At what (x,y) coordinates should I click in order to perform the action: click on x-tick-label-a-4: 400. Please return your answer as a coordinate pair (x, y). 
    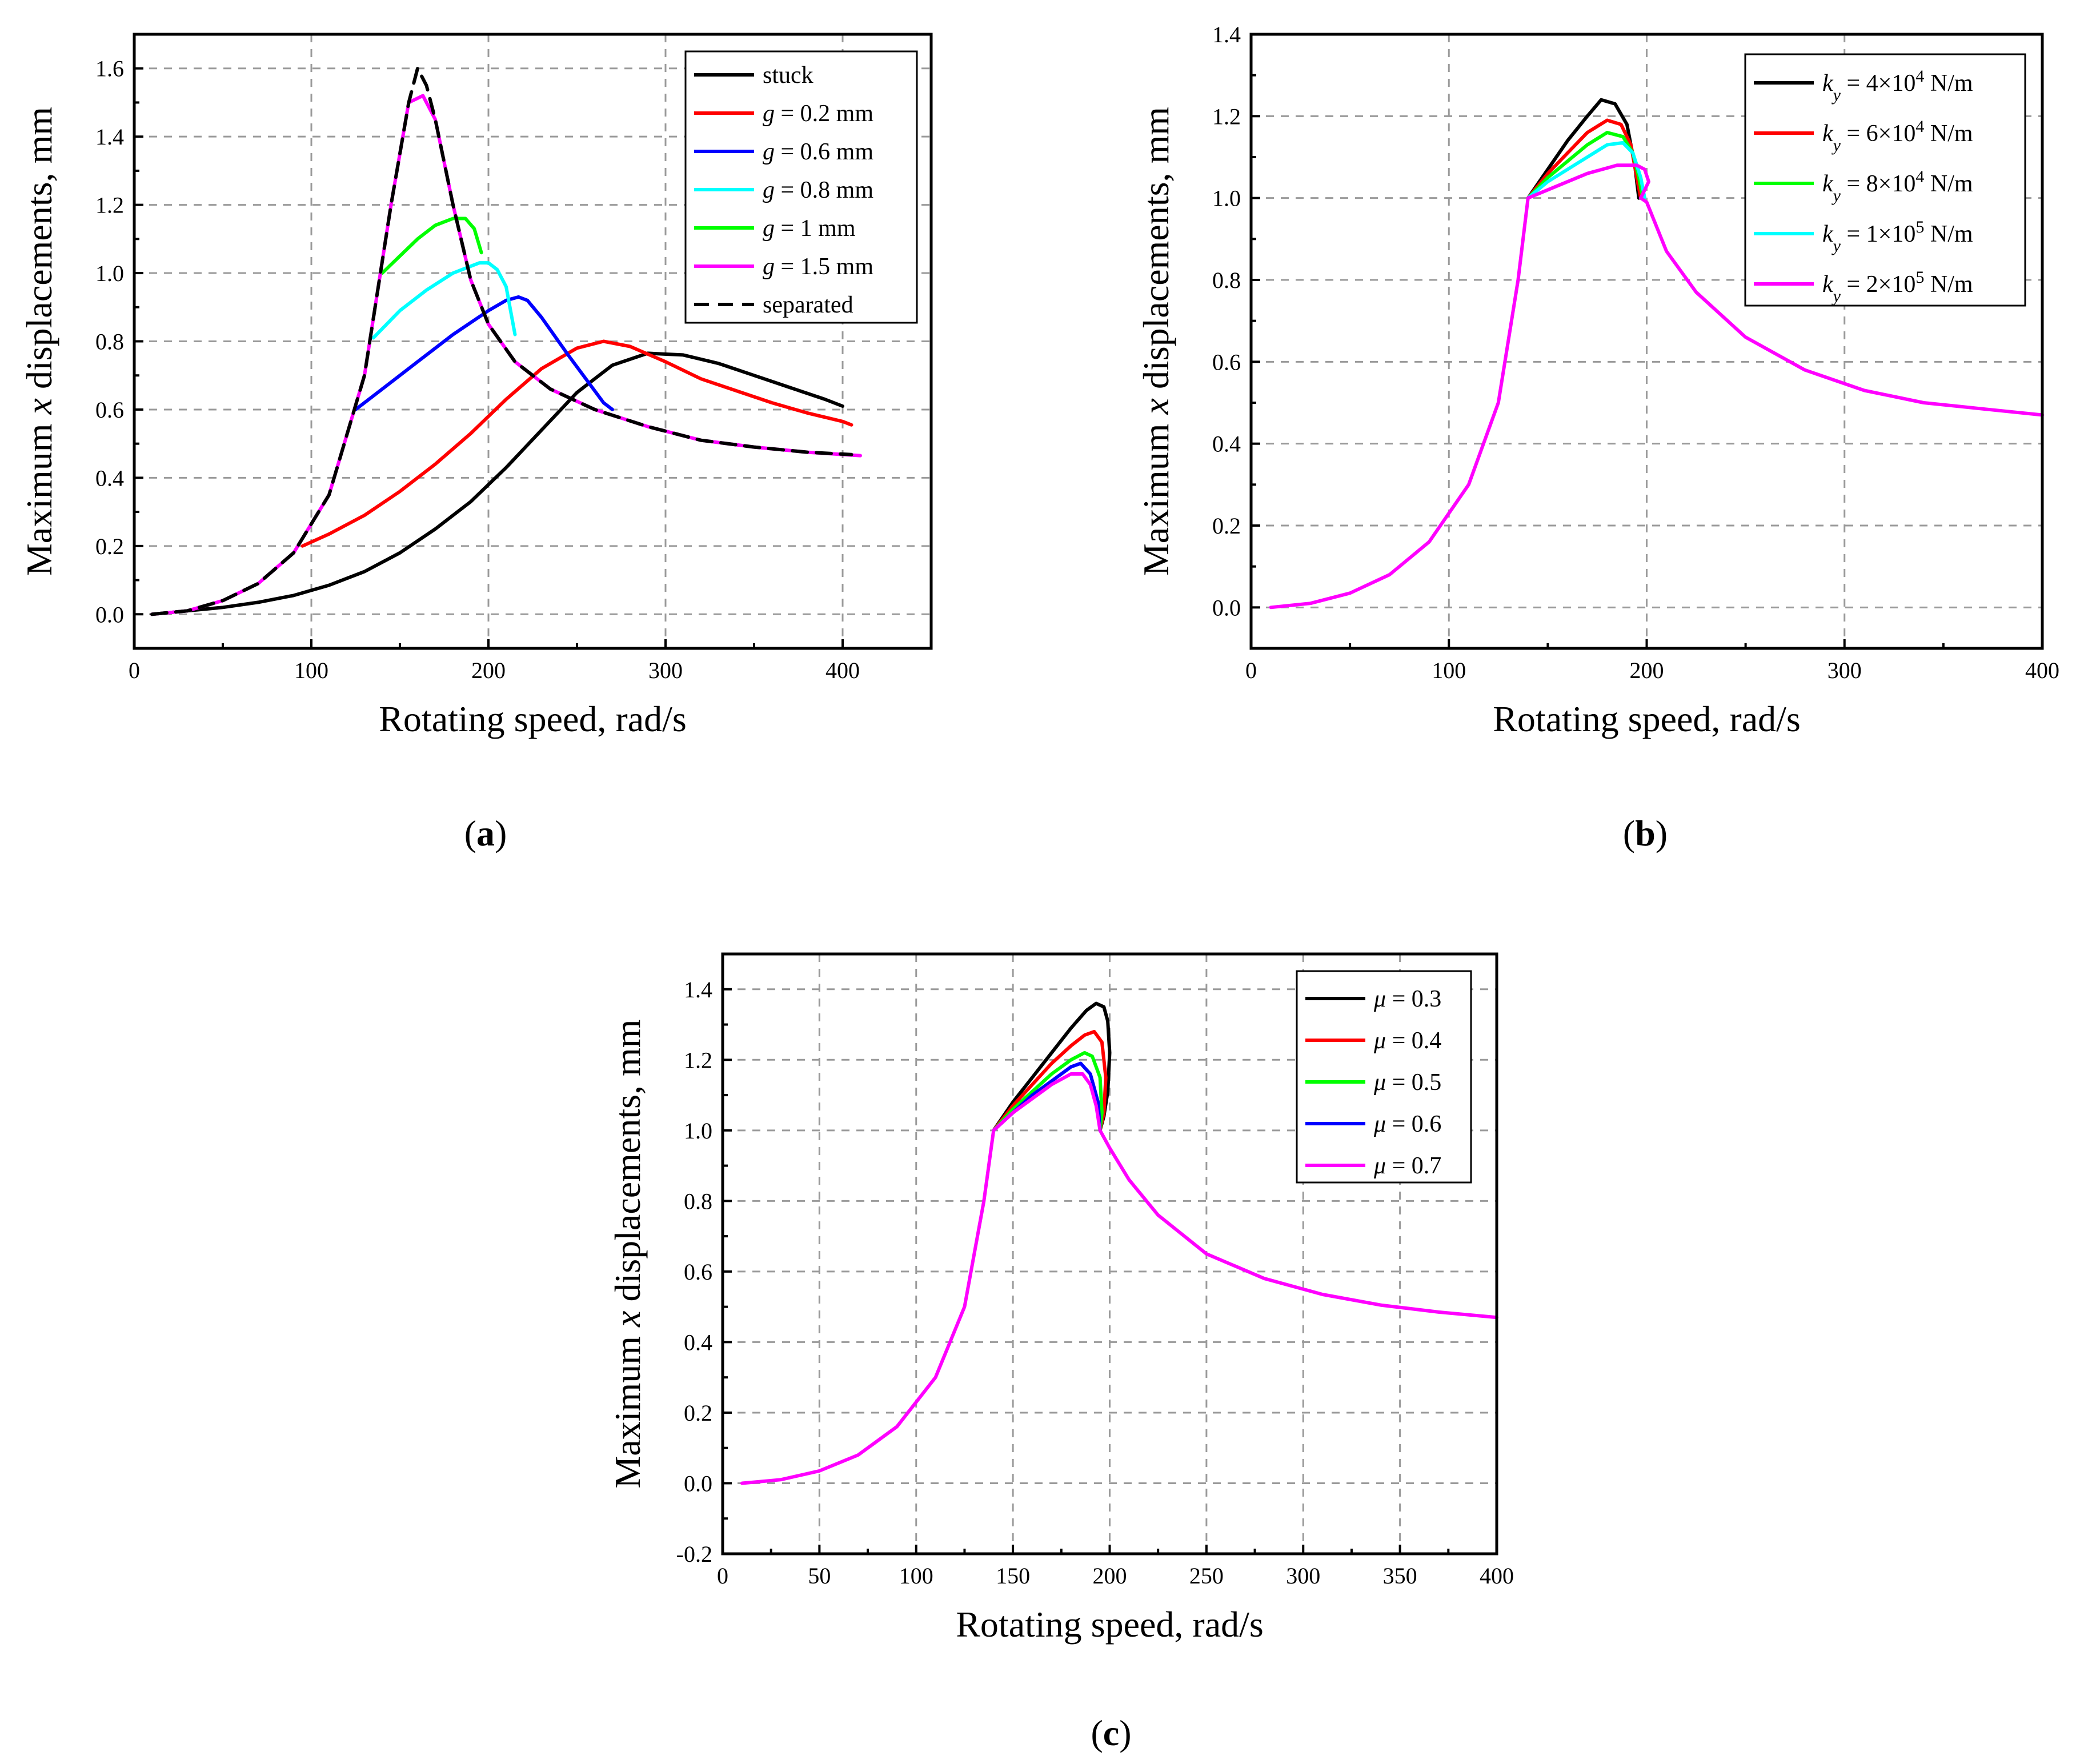
    Looking at the image, I should click on (842, 671).